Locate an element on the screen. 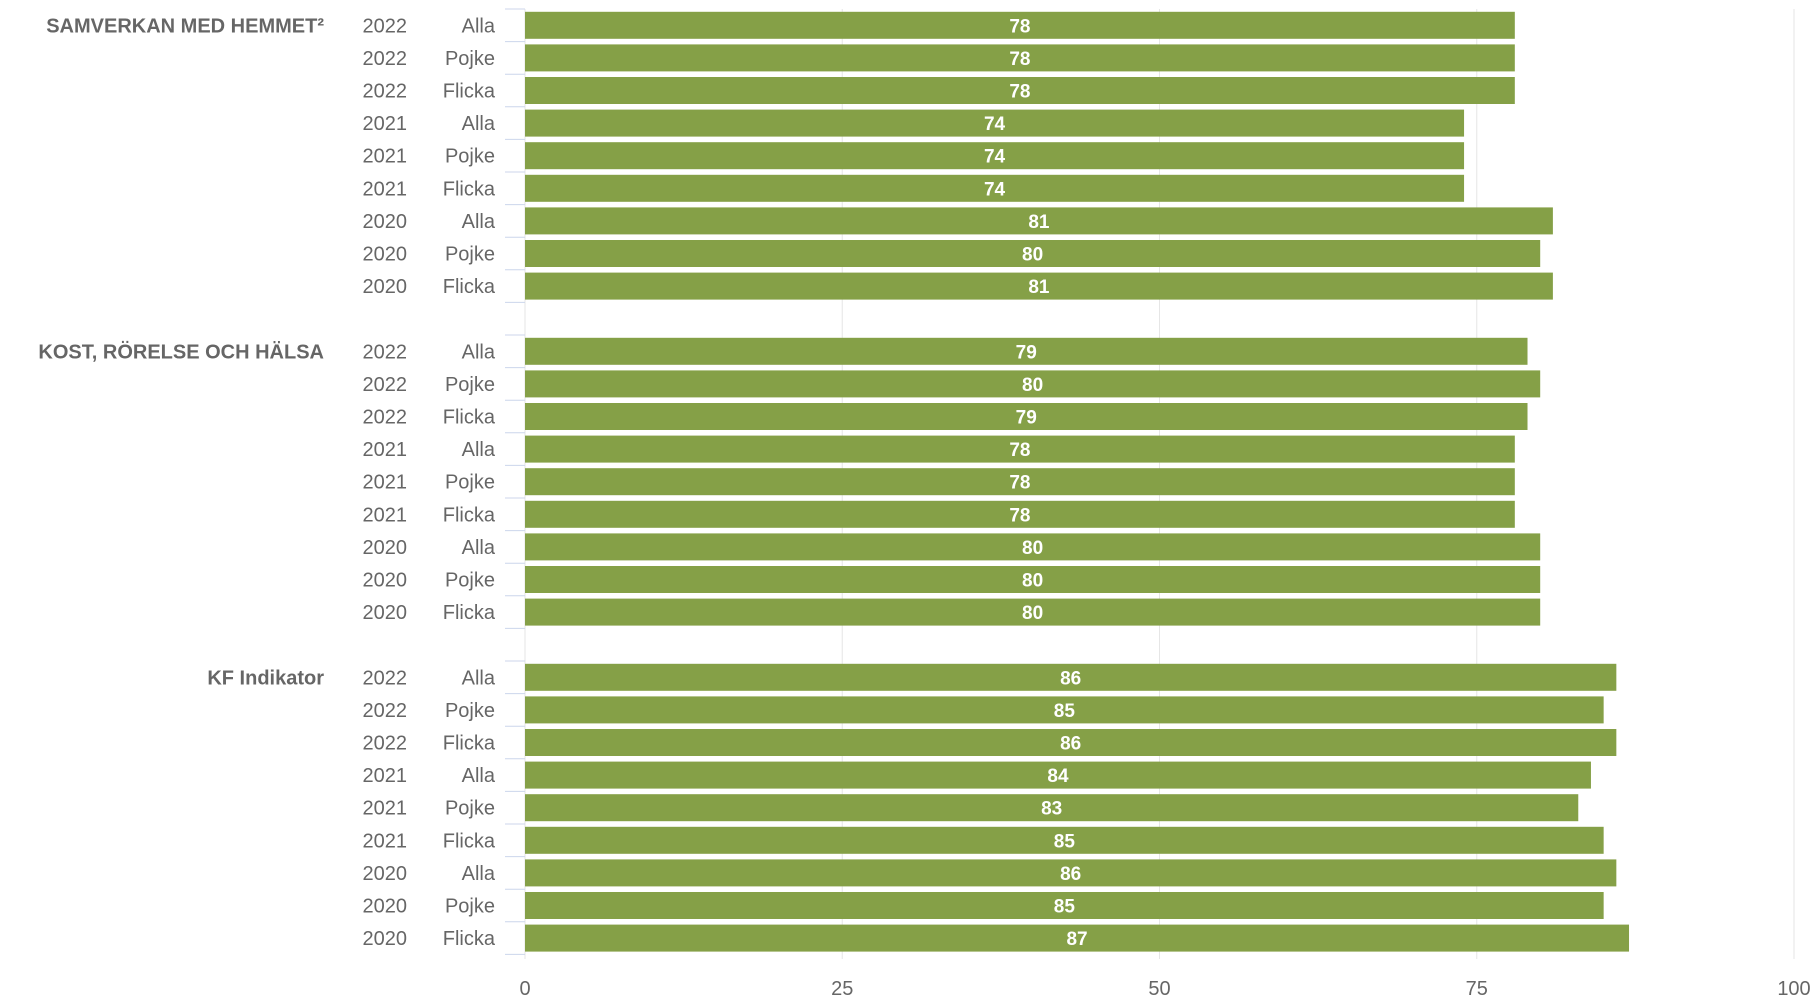 The height and width of the screenshot is (997, 1816). group-label: KF Indikator is located at coordinates (265, 678).